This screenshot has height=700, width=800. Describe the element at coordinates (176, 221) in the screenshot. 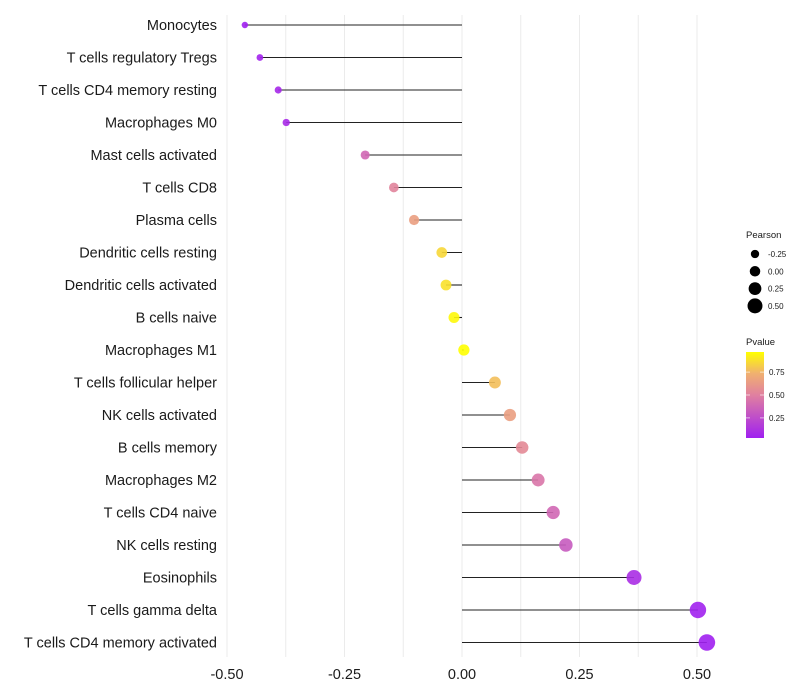

I see `y-axis-label: Plasma cells` at that location.